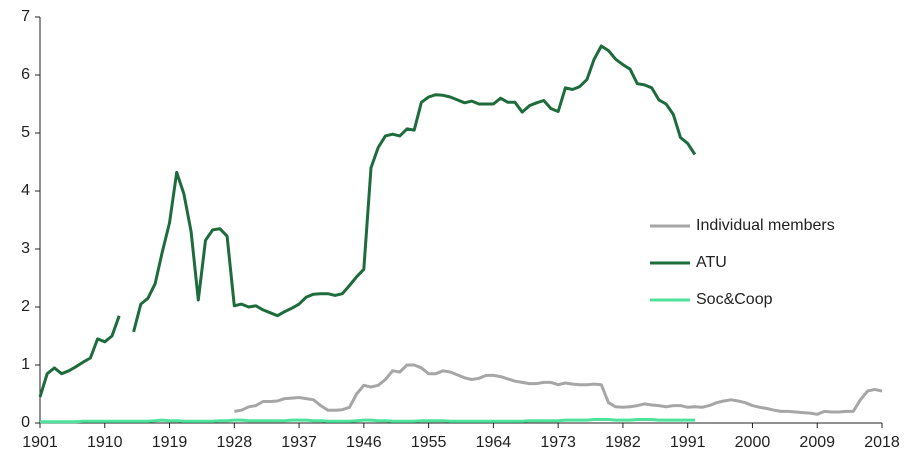 The width and height of the screenshot is (915, 462). Describe the element at coordinates (882, 442) in the screenshot. I see `x-tick-label: 2018` at that location.